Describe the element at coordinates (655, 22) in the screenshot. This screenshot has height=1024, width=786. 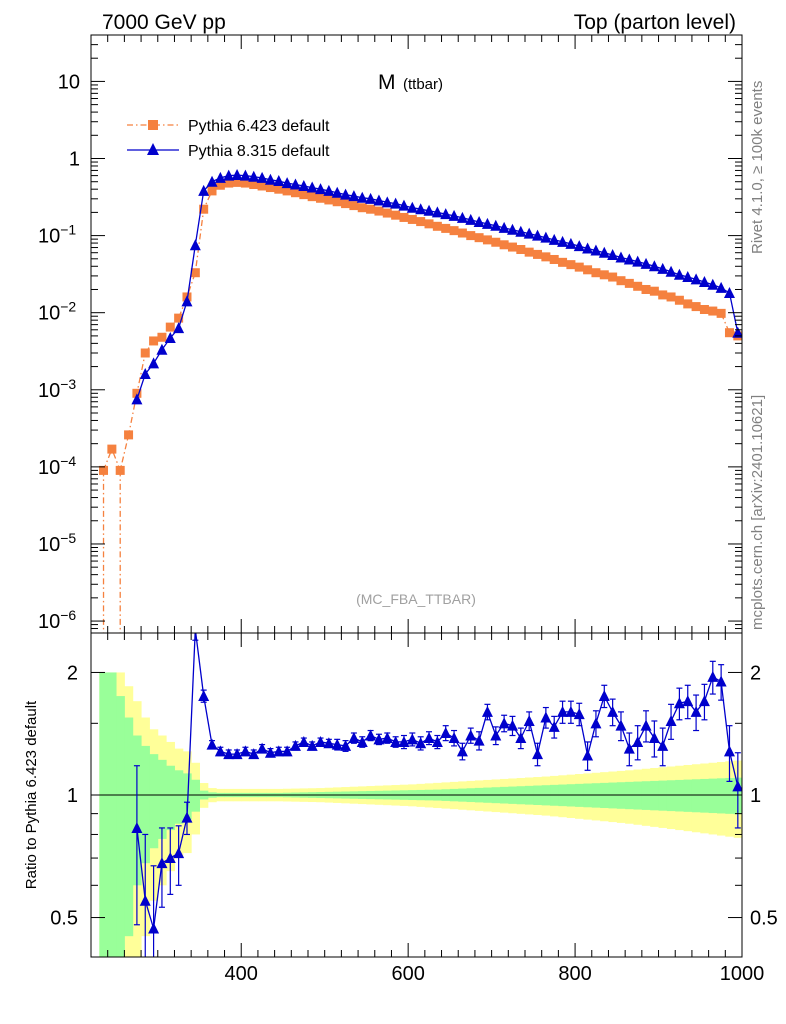
I see `header-process-label: Top (parton level)` at that location.